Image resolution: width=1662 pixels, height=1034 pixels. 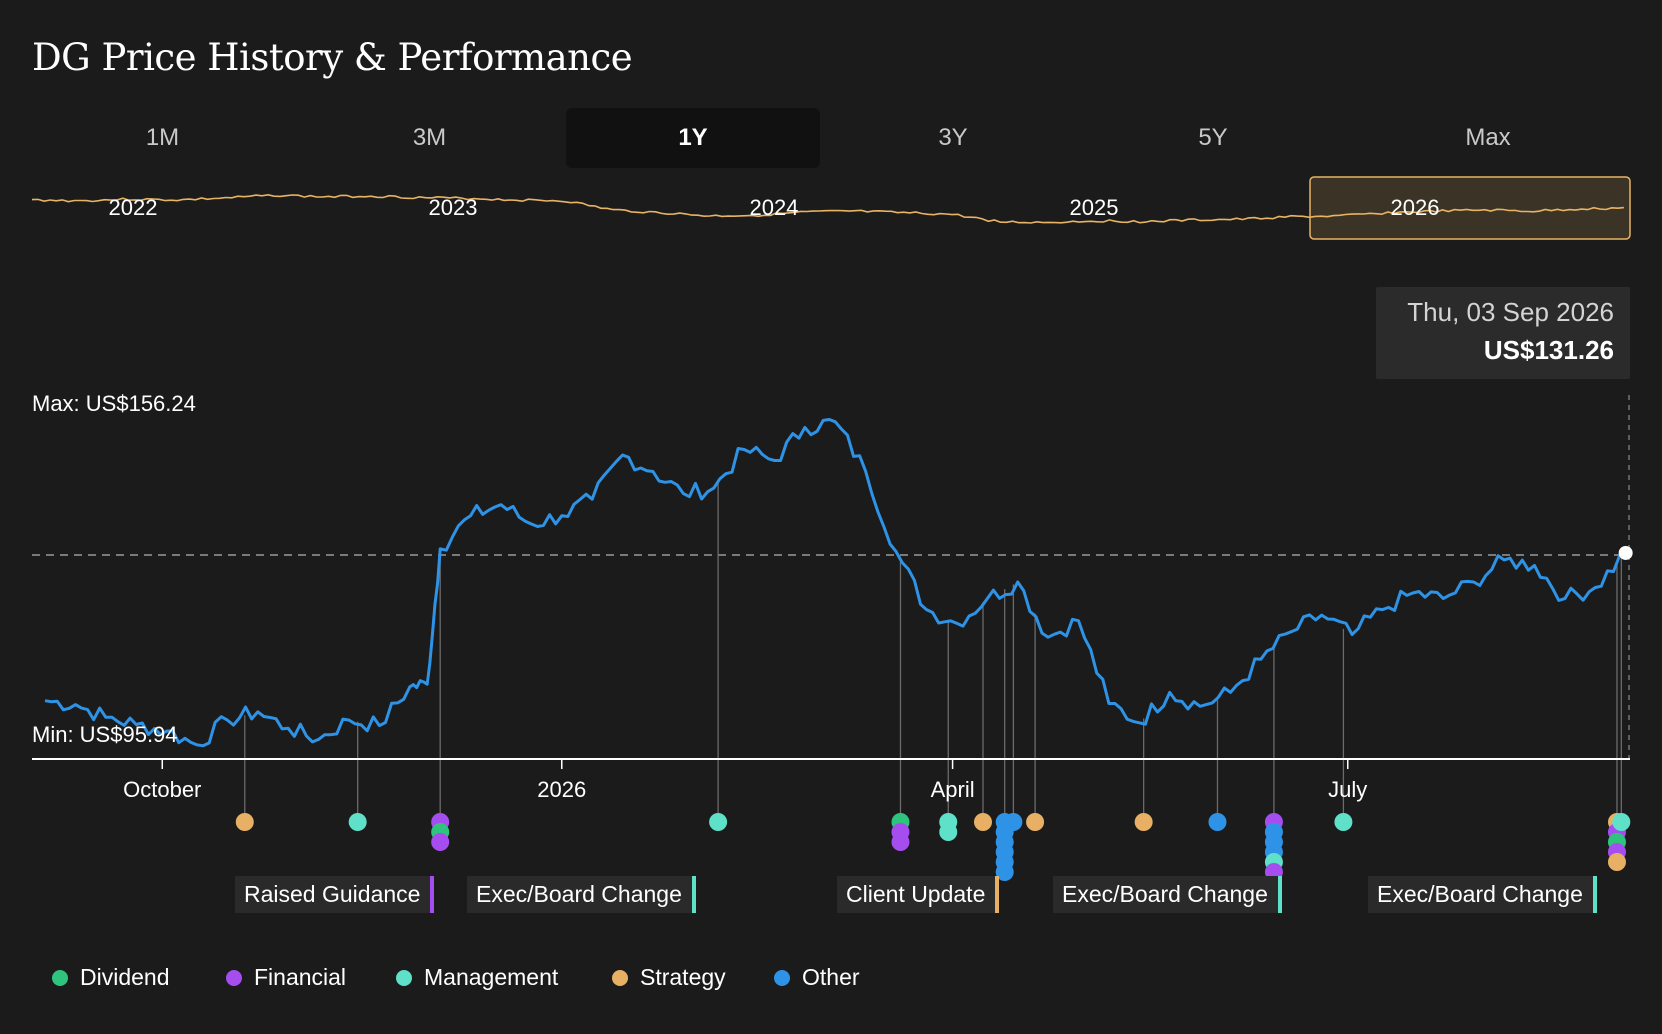 I want to click on legend-label: Strategy, so click(x=683, y=977).